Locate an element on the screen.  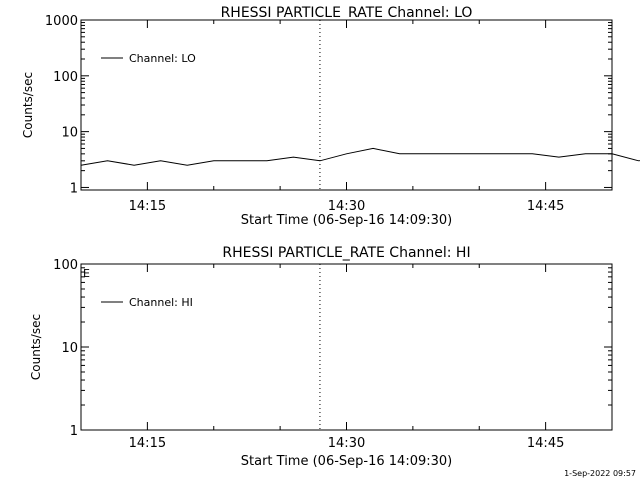
legend-label: Channel: LO is located at coordinates (162, 58).